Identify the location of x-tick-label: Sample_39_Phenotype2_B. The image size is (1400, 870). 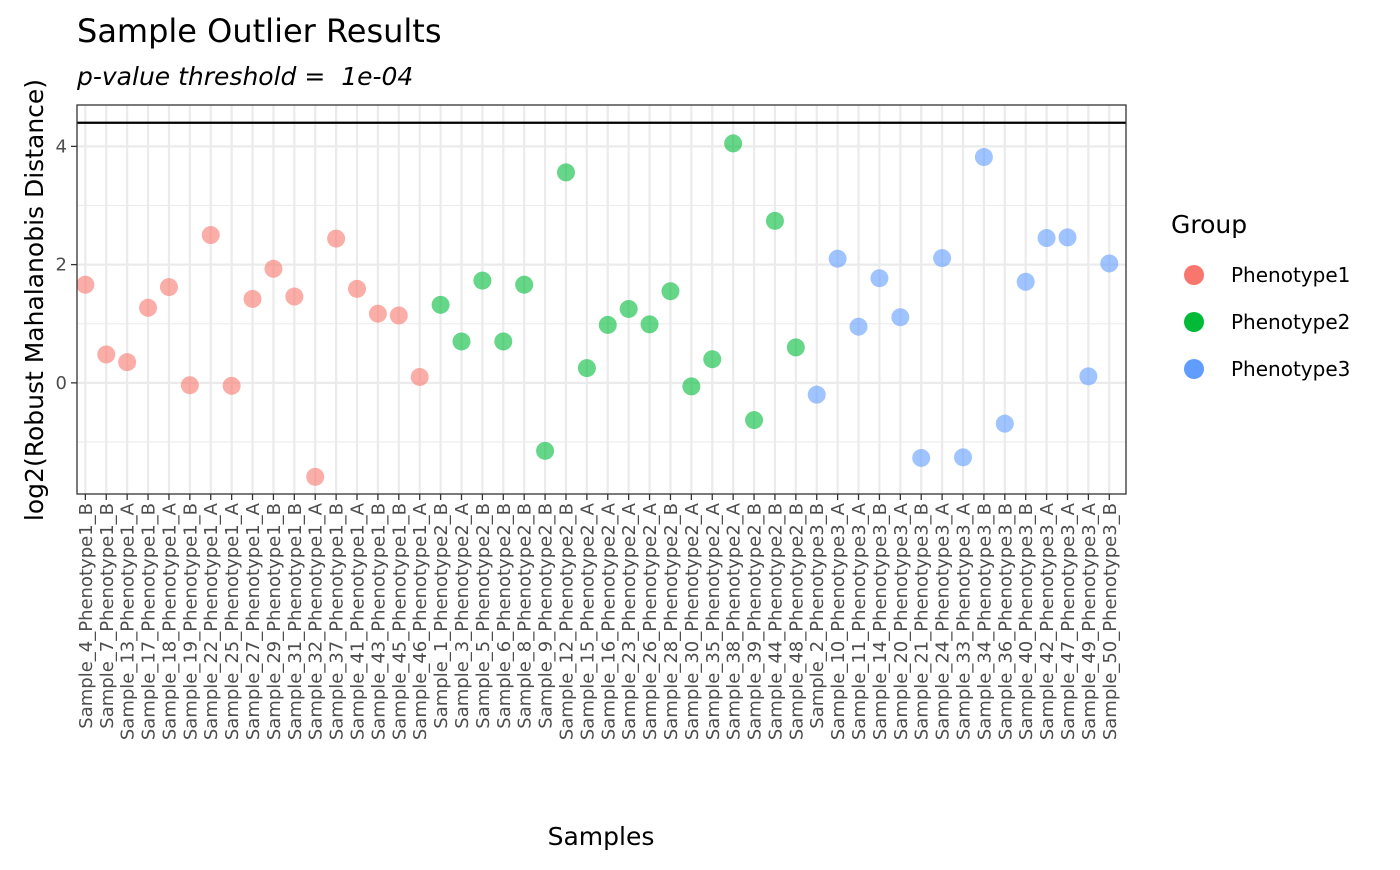
(755, 621).